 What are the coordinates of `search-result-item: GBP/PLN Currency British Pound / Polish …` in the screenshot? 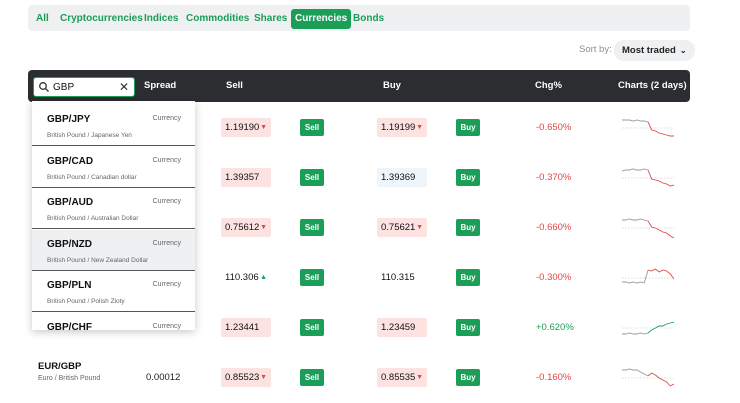 It's located at (113, 291).